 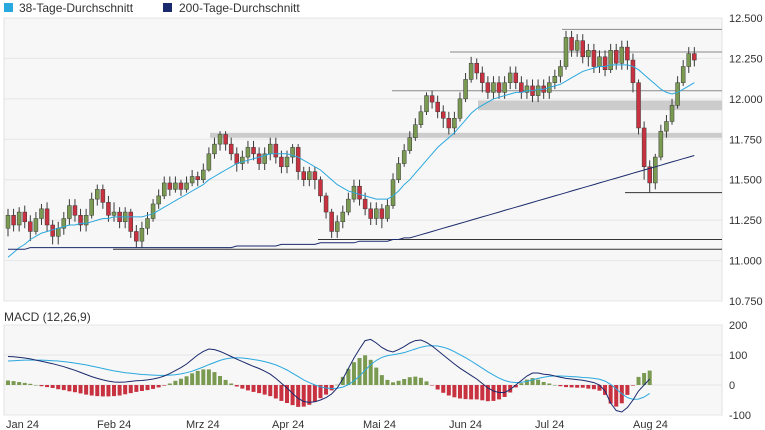 What do you see at coordinates (745, 140) in the screenshot?
I see `price-y-tick-label: 11.750` at bounding box center [745, 140].